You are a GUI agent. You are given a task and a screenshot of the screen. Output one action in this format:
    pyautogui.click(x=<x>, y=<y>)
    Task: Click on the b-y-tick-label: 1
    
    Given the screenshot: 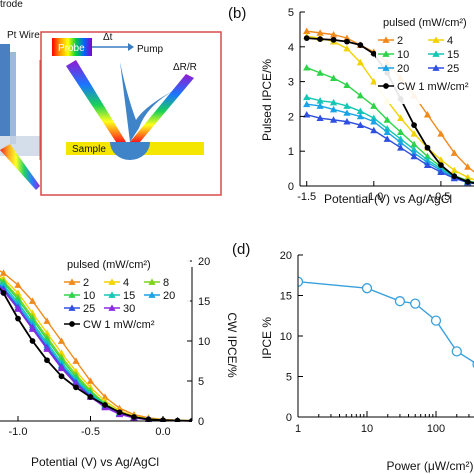 What is the action you would take?
    pyautogui.click(x=291, y=152)
    